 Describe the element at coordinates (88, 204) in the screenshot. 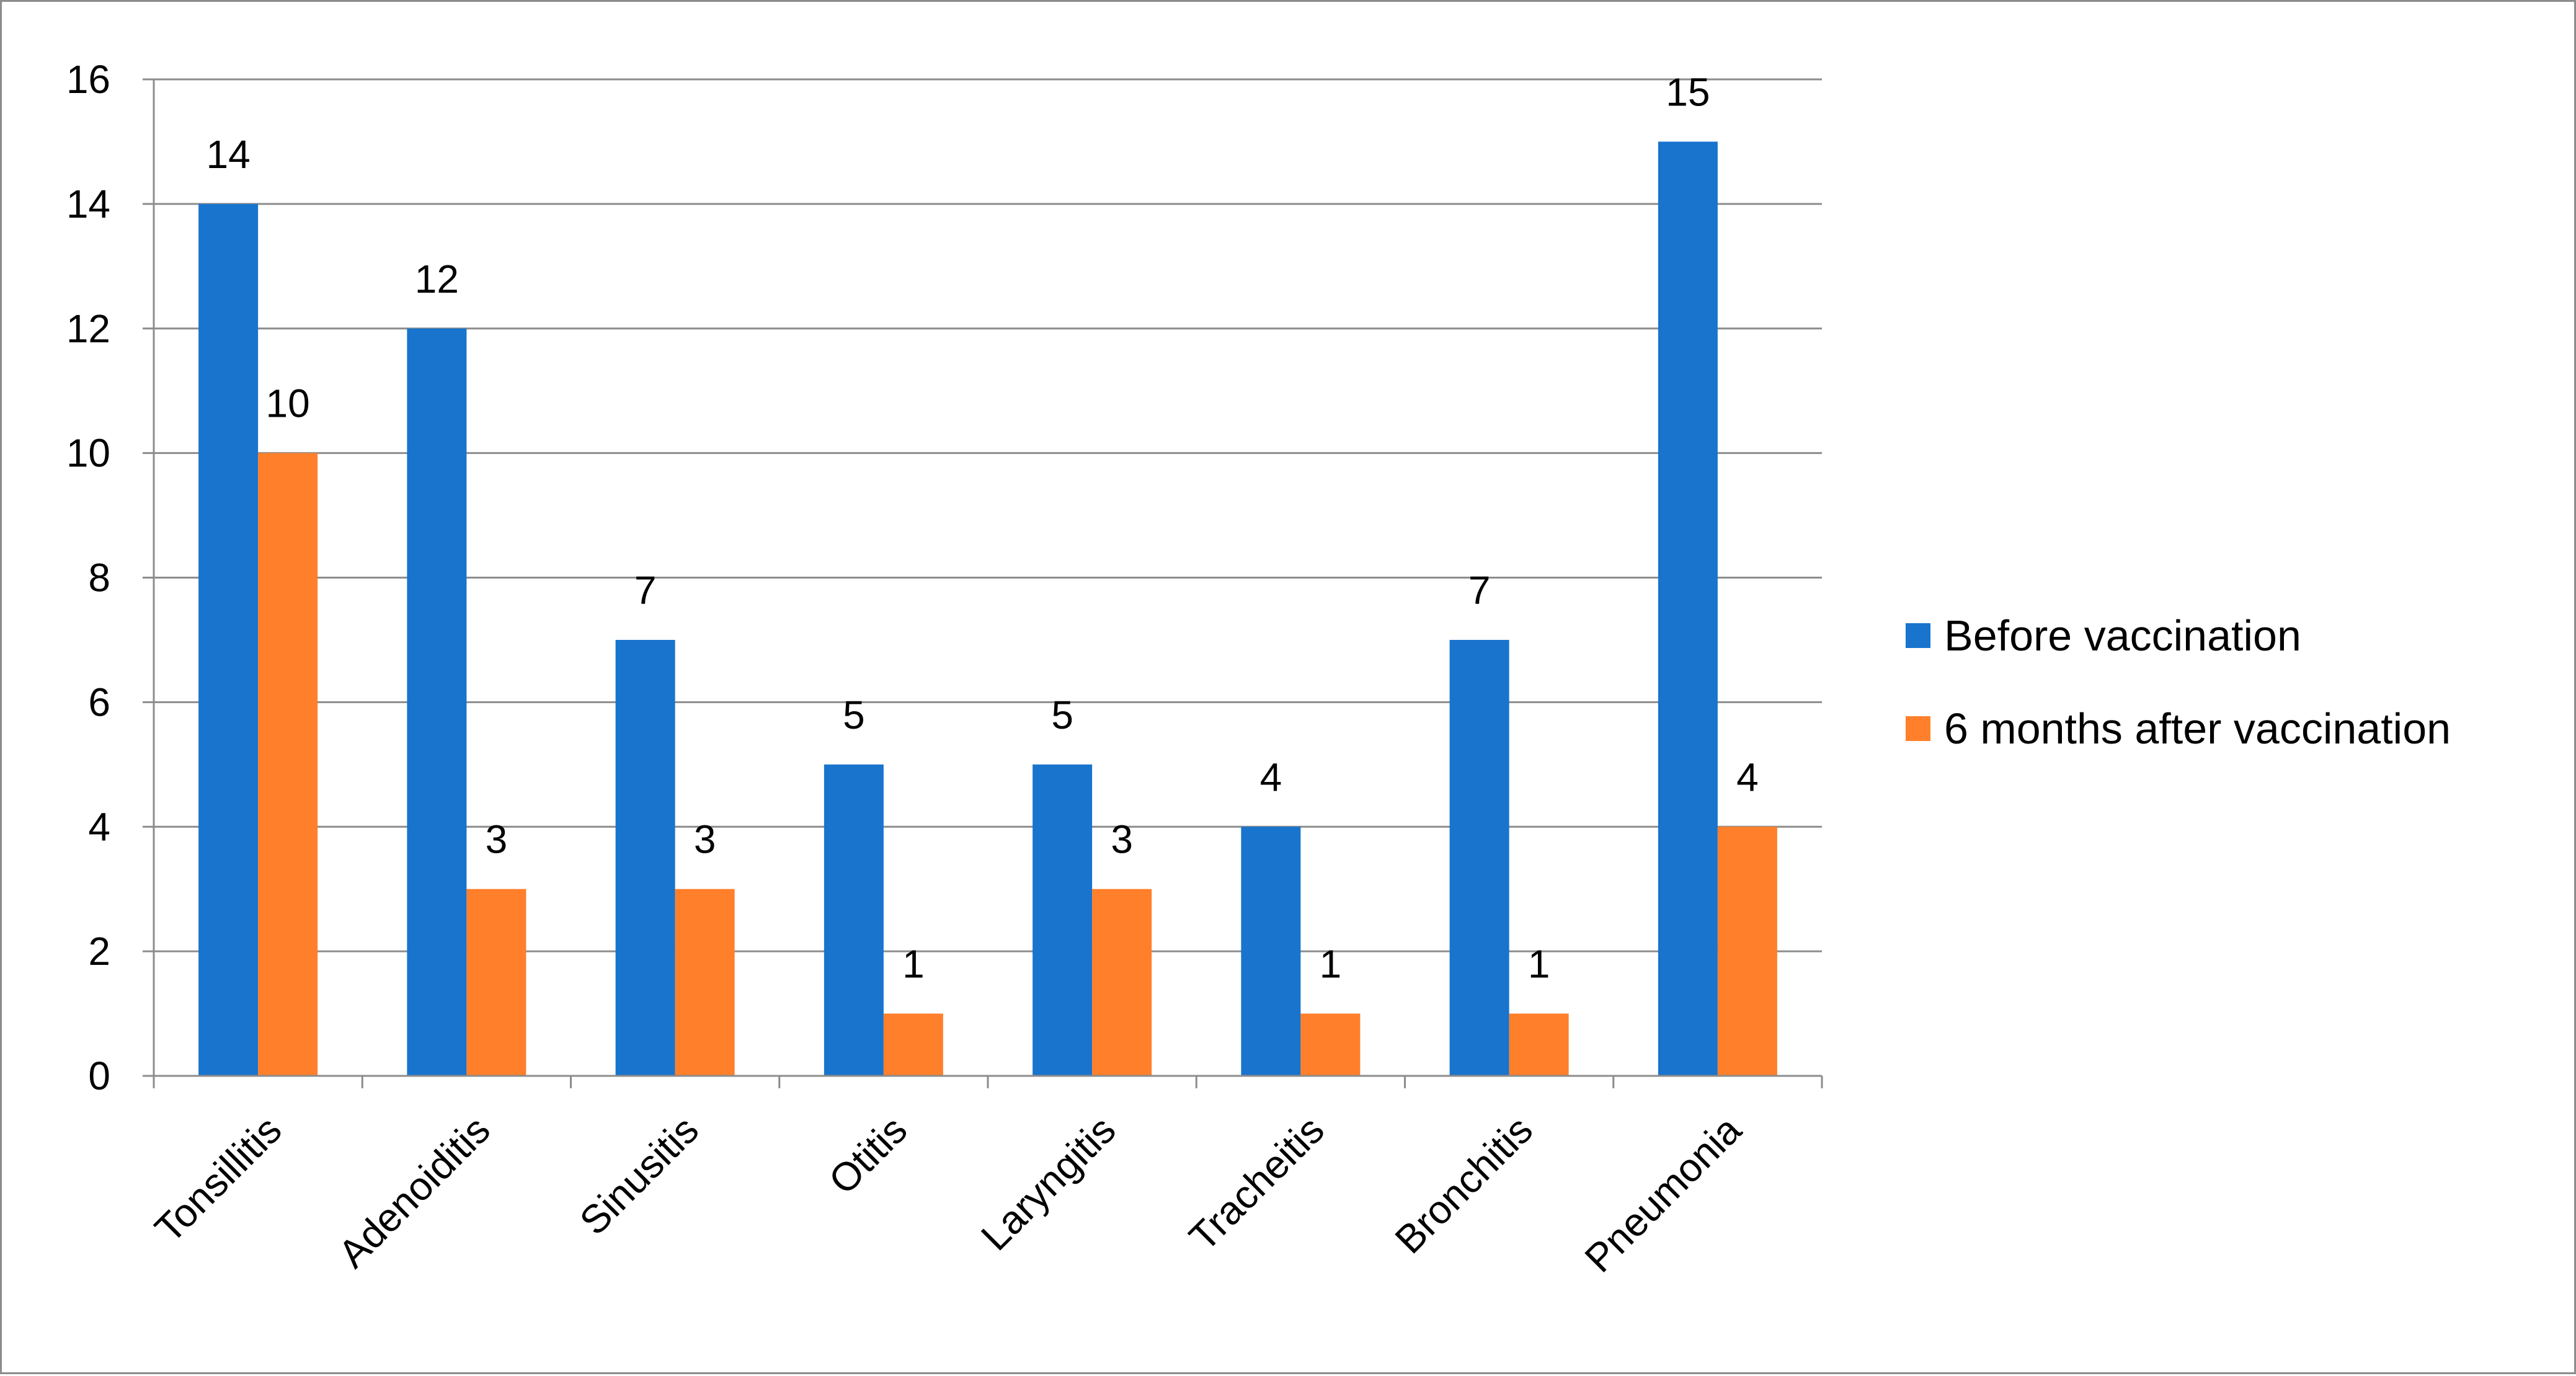

I see `y-tick-label: 14` at that location.